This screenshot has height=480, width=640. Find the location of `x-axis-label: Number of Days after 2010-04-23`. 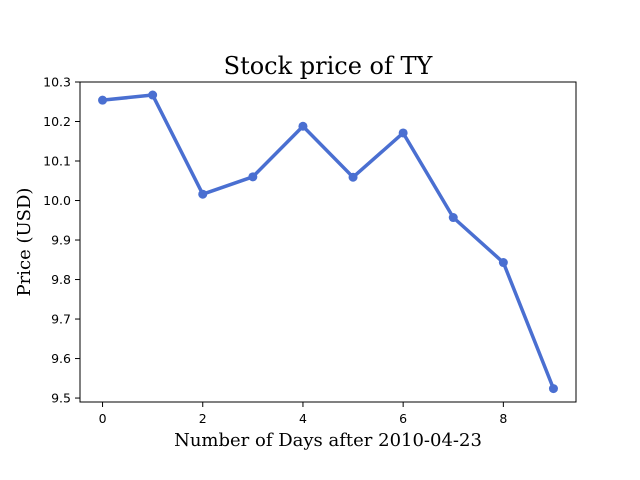

x-axis-label: Number of Days after 2010-04-23 is located at coordinates (328, 440).